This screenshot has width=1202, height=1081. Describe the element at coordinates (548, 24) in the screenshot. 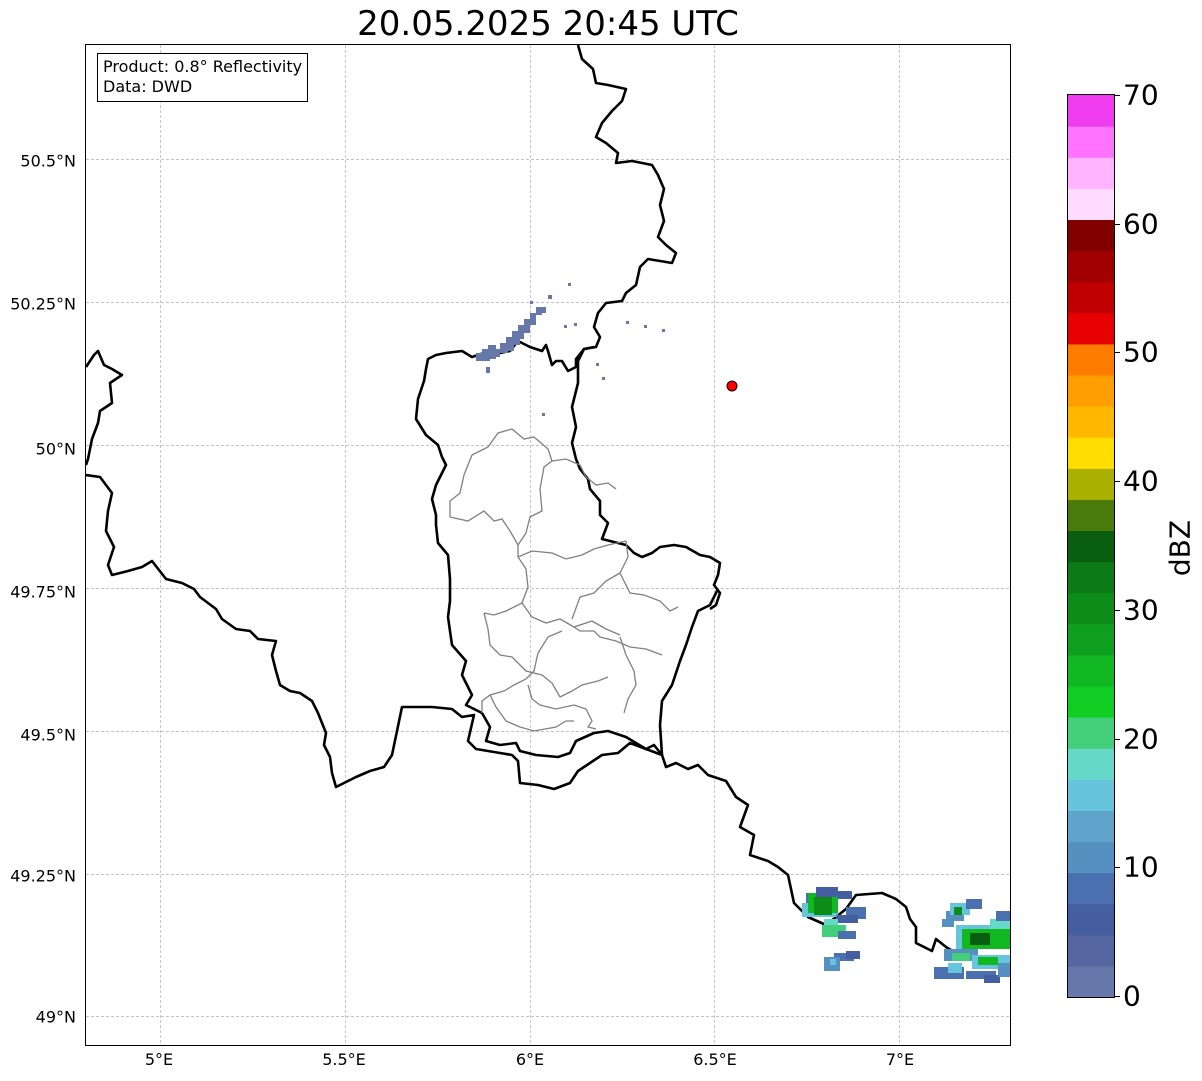

I see `map-title: 20.05.2025 20:45 UTC` at that location.